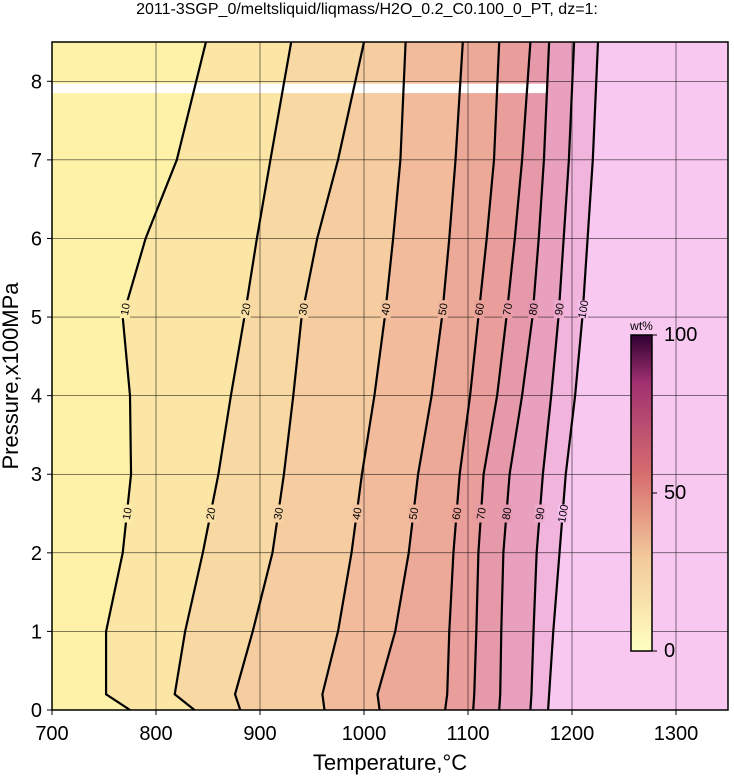 This screenshot has height=781, width=734. Describe the element at coordinates (36, 632) in the screenshot. I see `y-tick-label: 1` at that location.